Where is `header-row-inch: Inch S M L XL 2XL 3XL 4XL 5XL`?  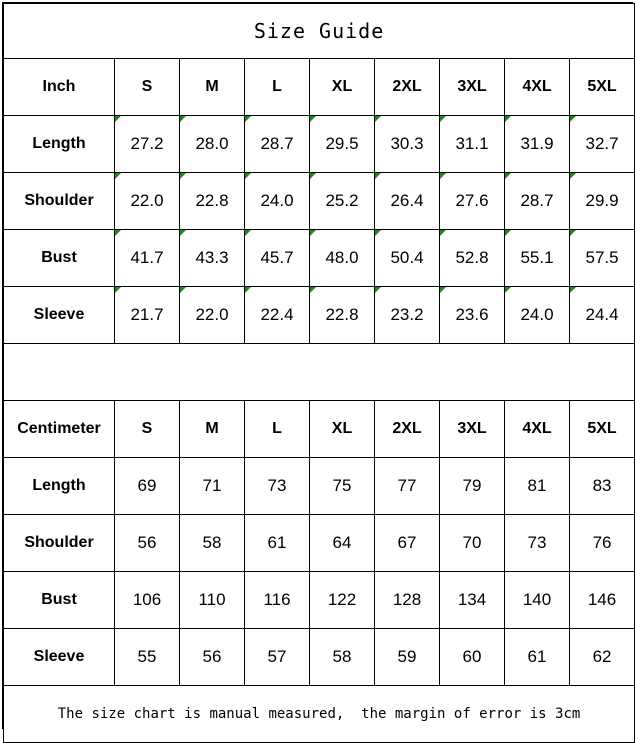
header-row-inch: Inch S M L XL 2XL 3XL 4XL 5XL is located at coordinates (319, 87).